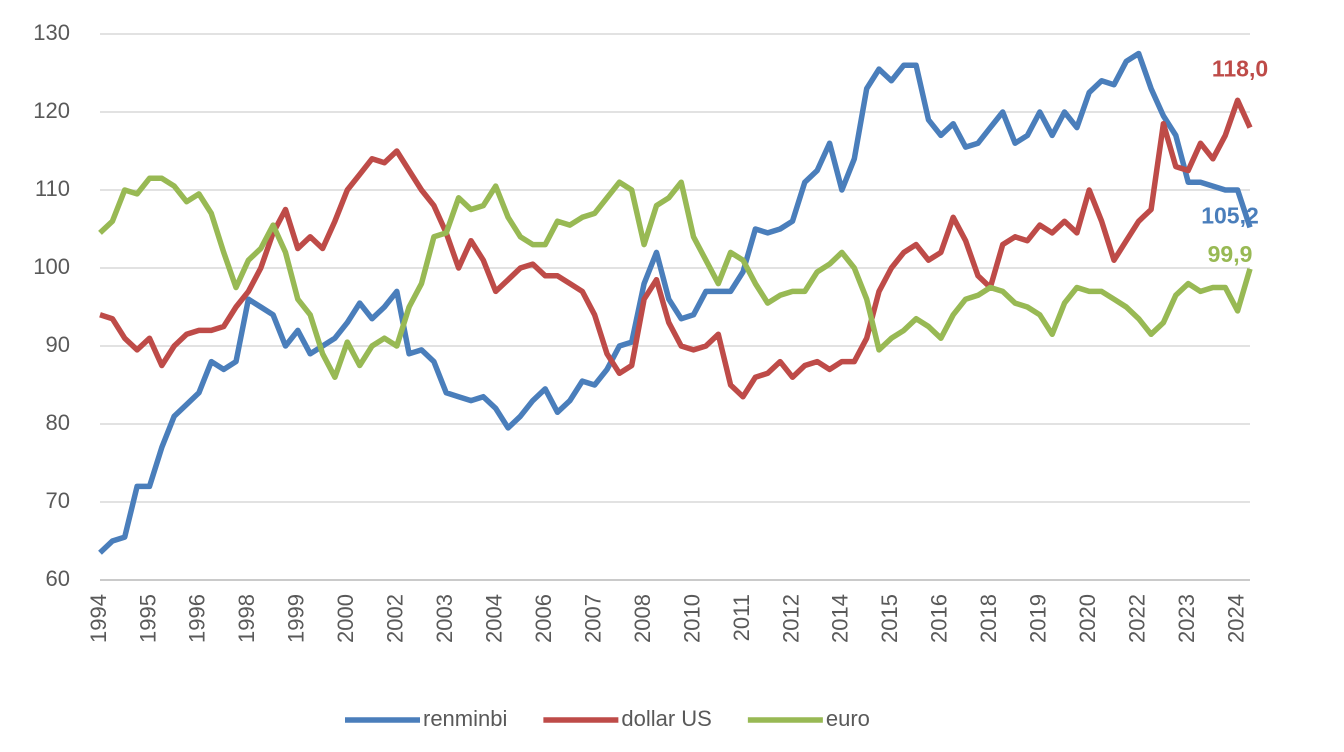  What do you see at coordinates (147, 618) in the screenshot?
I see `x-tick-label: 1995` at bounding box center [147, 618].